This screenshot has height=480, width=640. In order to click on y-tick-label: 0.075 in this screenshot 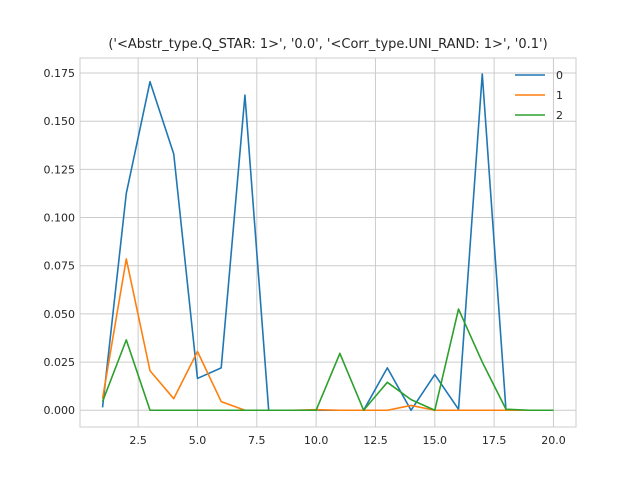, I will do `click(60, 266)`.